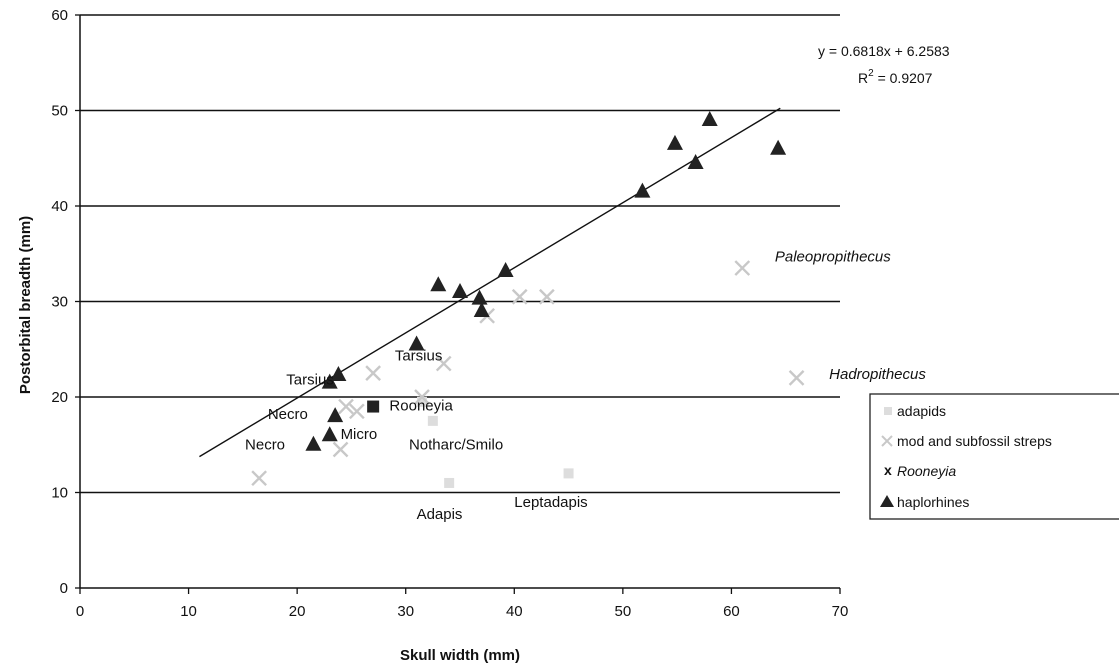  Describe the element at coordinates (933, 502) in the screenshot. I see `legend-label: haplorhines` at that location.